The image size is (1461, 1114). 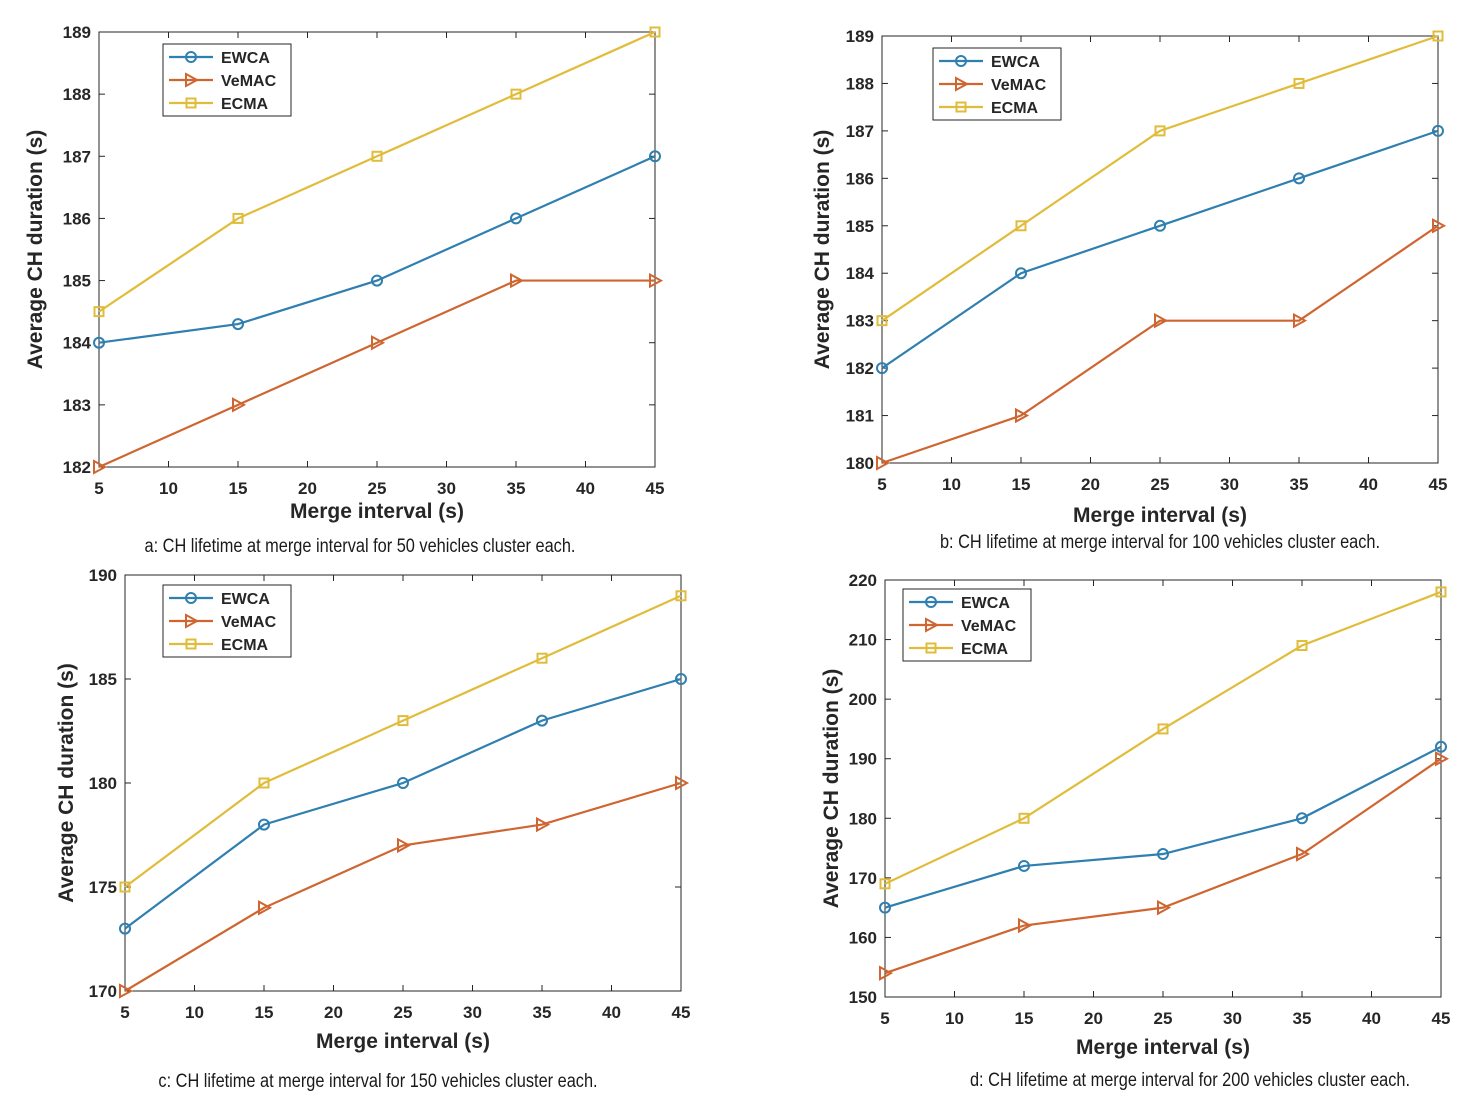 What do you see at coordinates (860, 83) in the screenshot?
I see `chart-b-y-tick-label: 188` at bounding box center [860, 83].